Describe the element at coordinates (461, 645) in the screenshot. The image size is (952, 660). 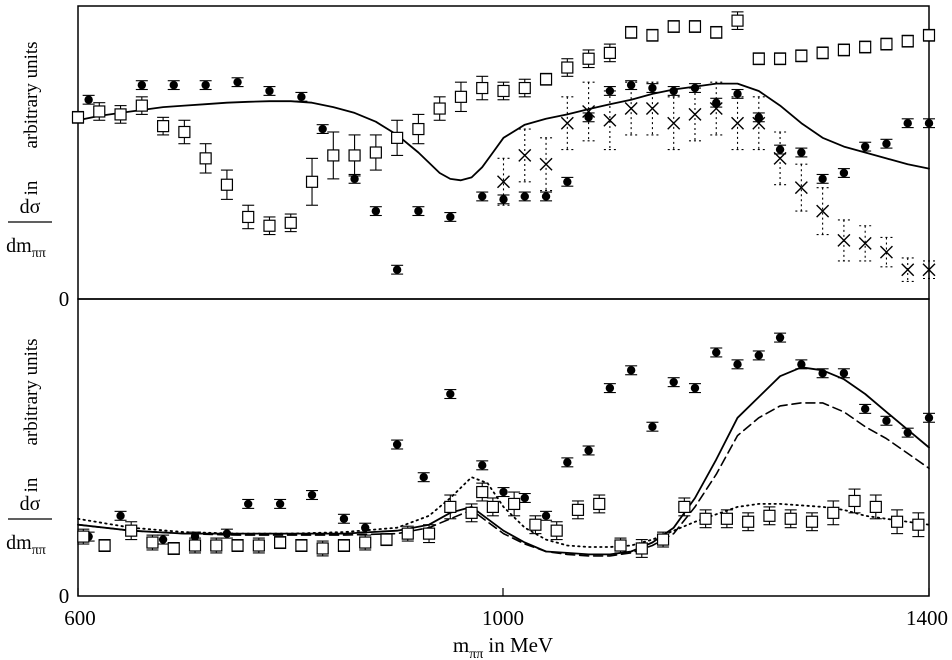
I see `x-axis-title-main: m` at that location.